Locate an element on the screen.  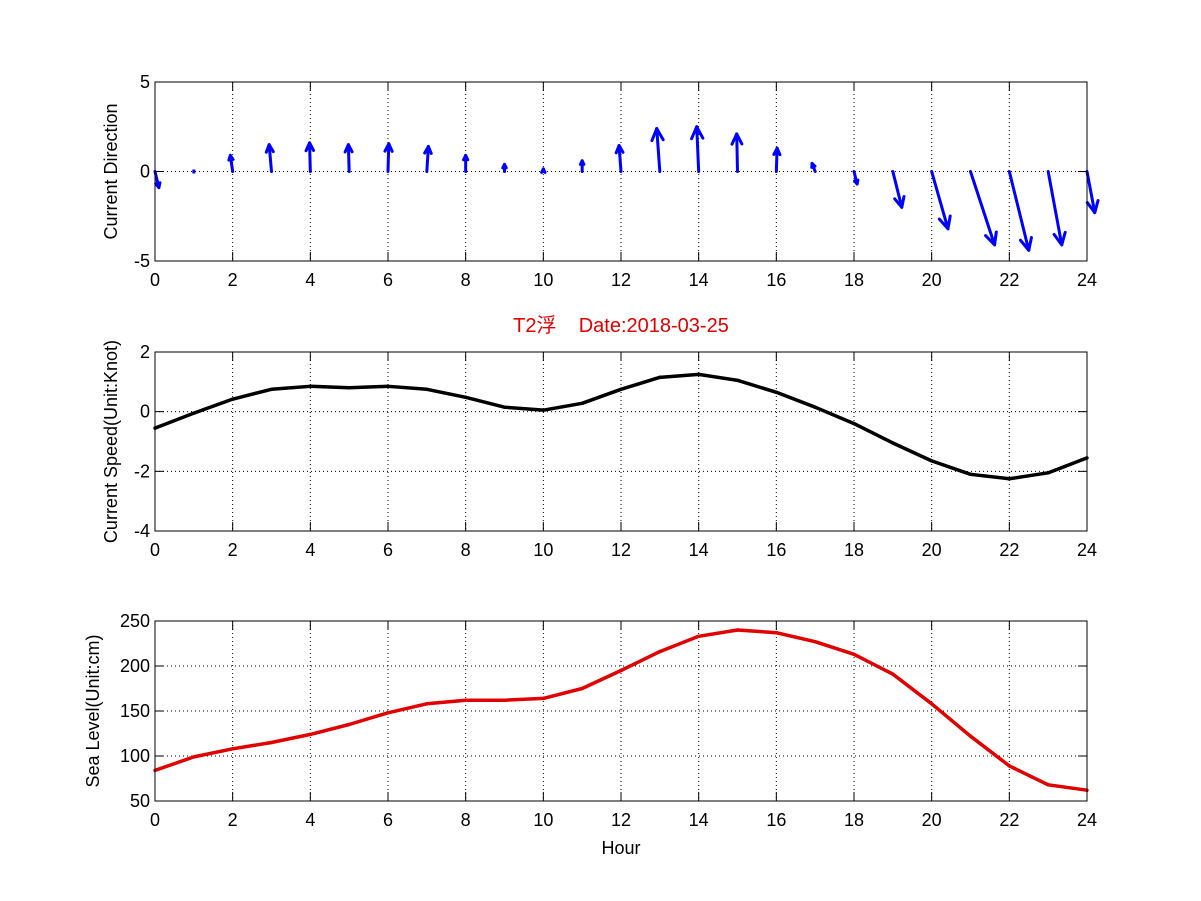
x-tick-label: 4 is located at coordinates (310, 820).